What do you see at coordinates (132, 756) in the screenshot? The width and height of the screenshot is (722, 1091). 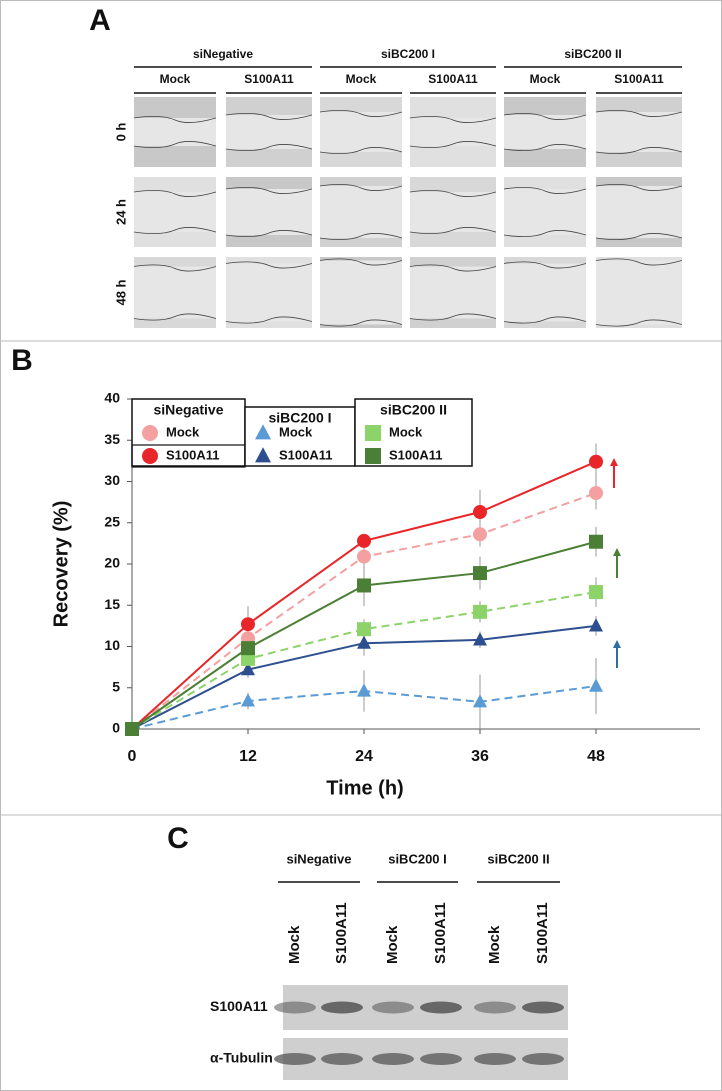 I see `x-tick-label: 0` at bounding box center [132, 756].